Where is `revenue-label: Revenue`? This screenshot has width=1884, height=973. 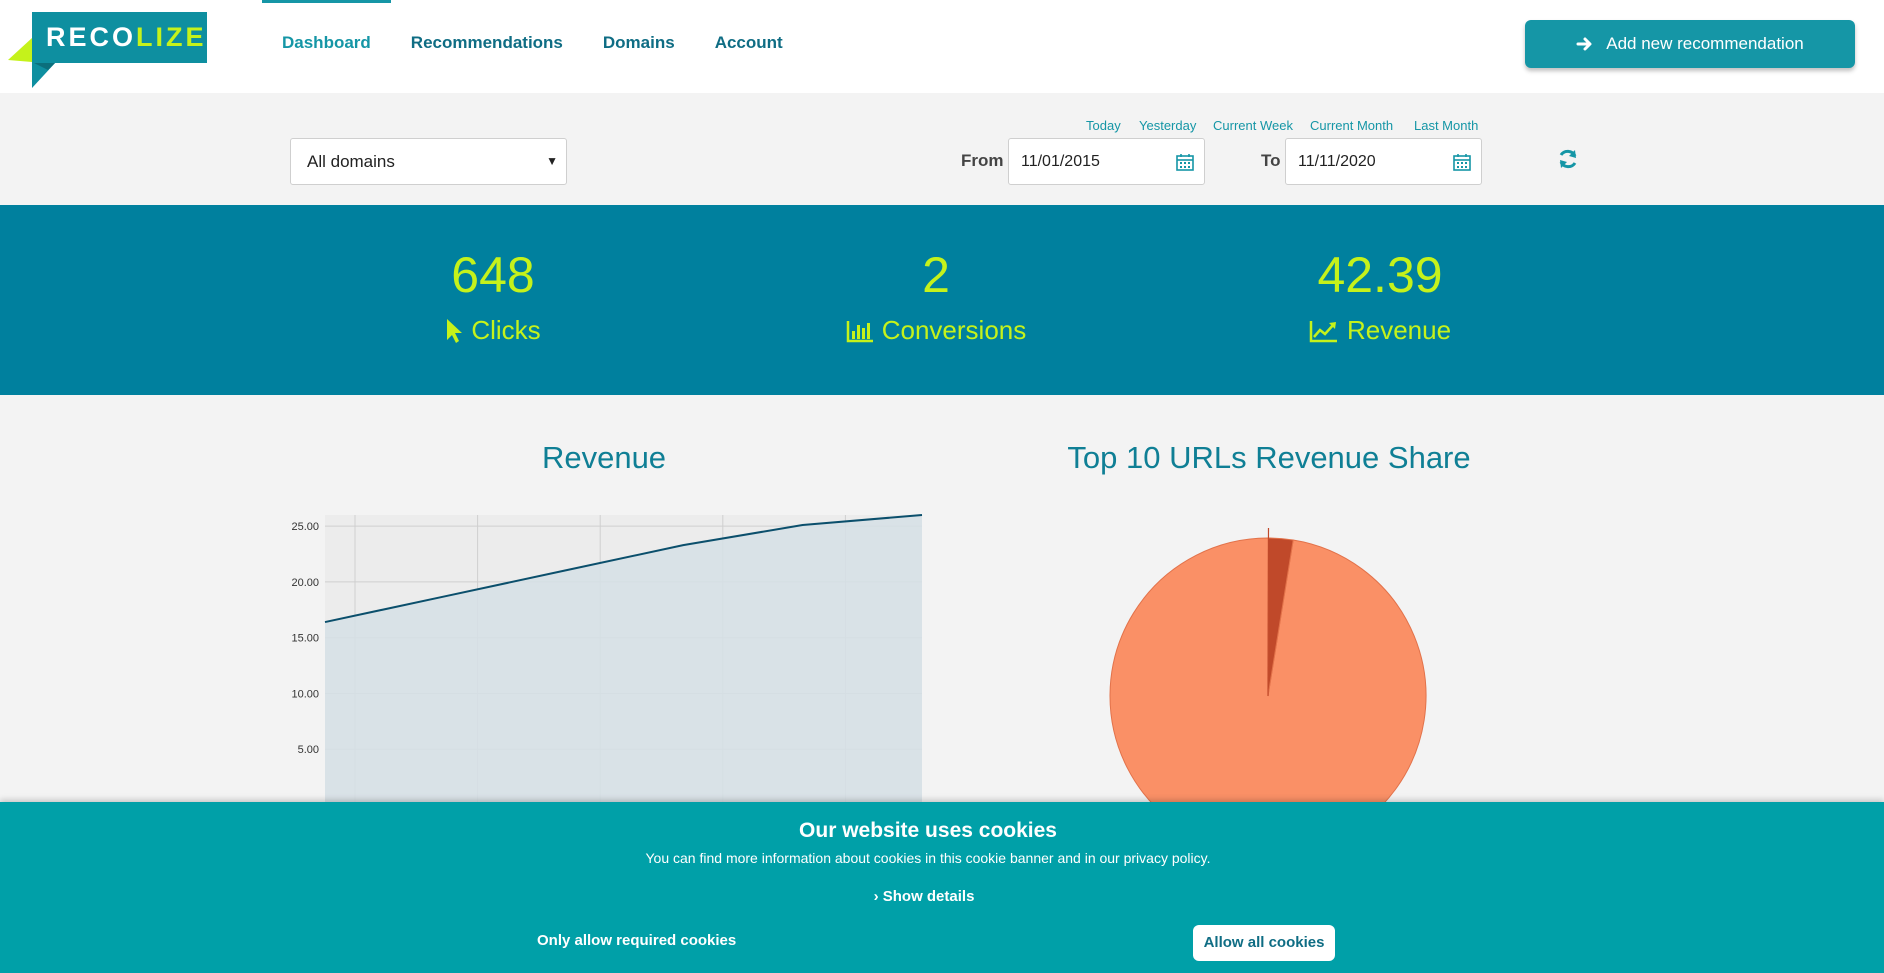
revenue-label: Revenue is located at coordinates (1399, 330).